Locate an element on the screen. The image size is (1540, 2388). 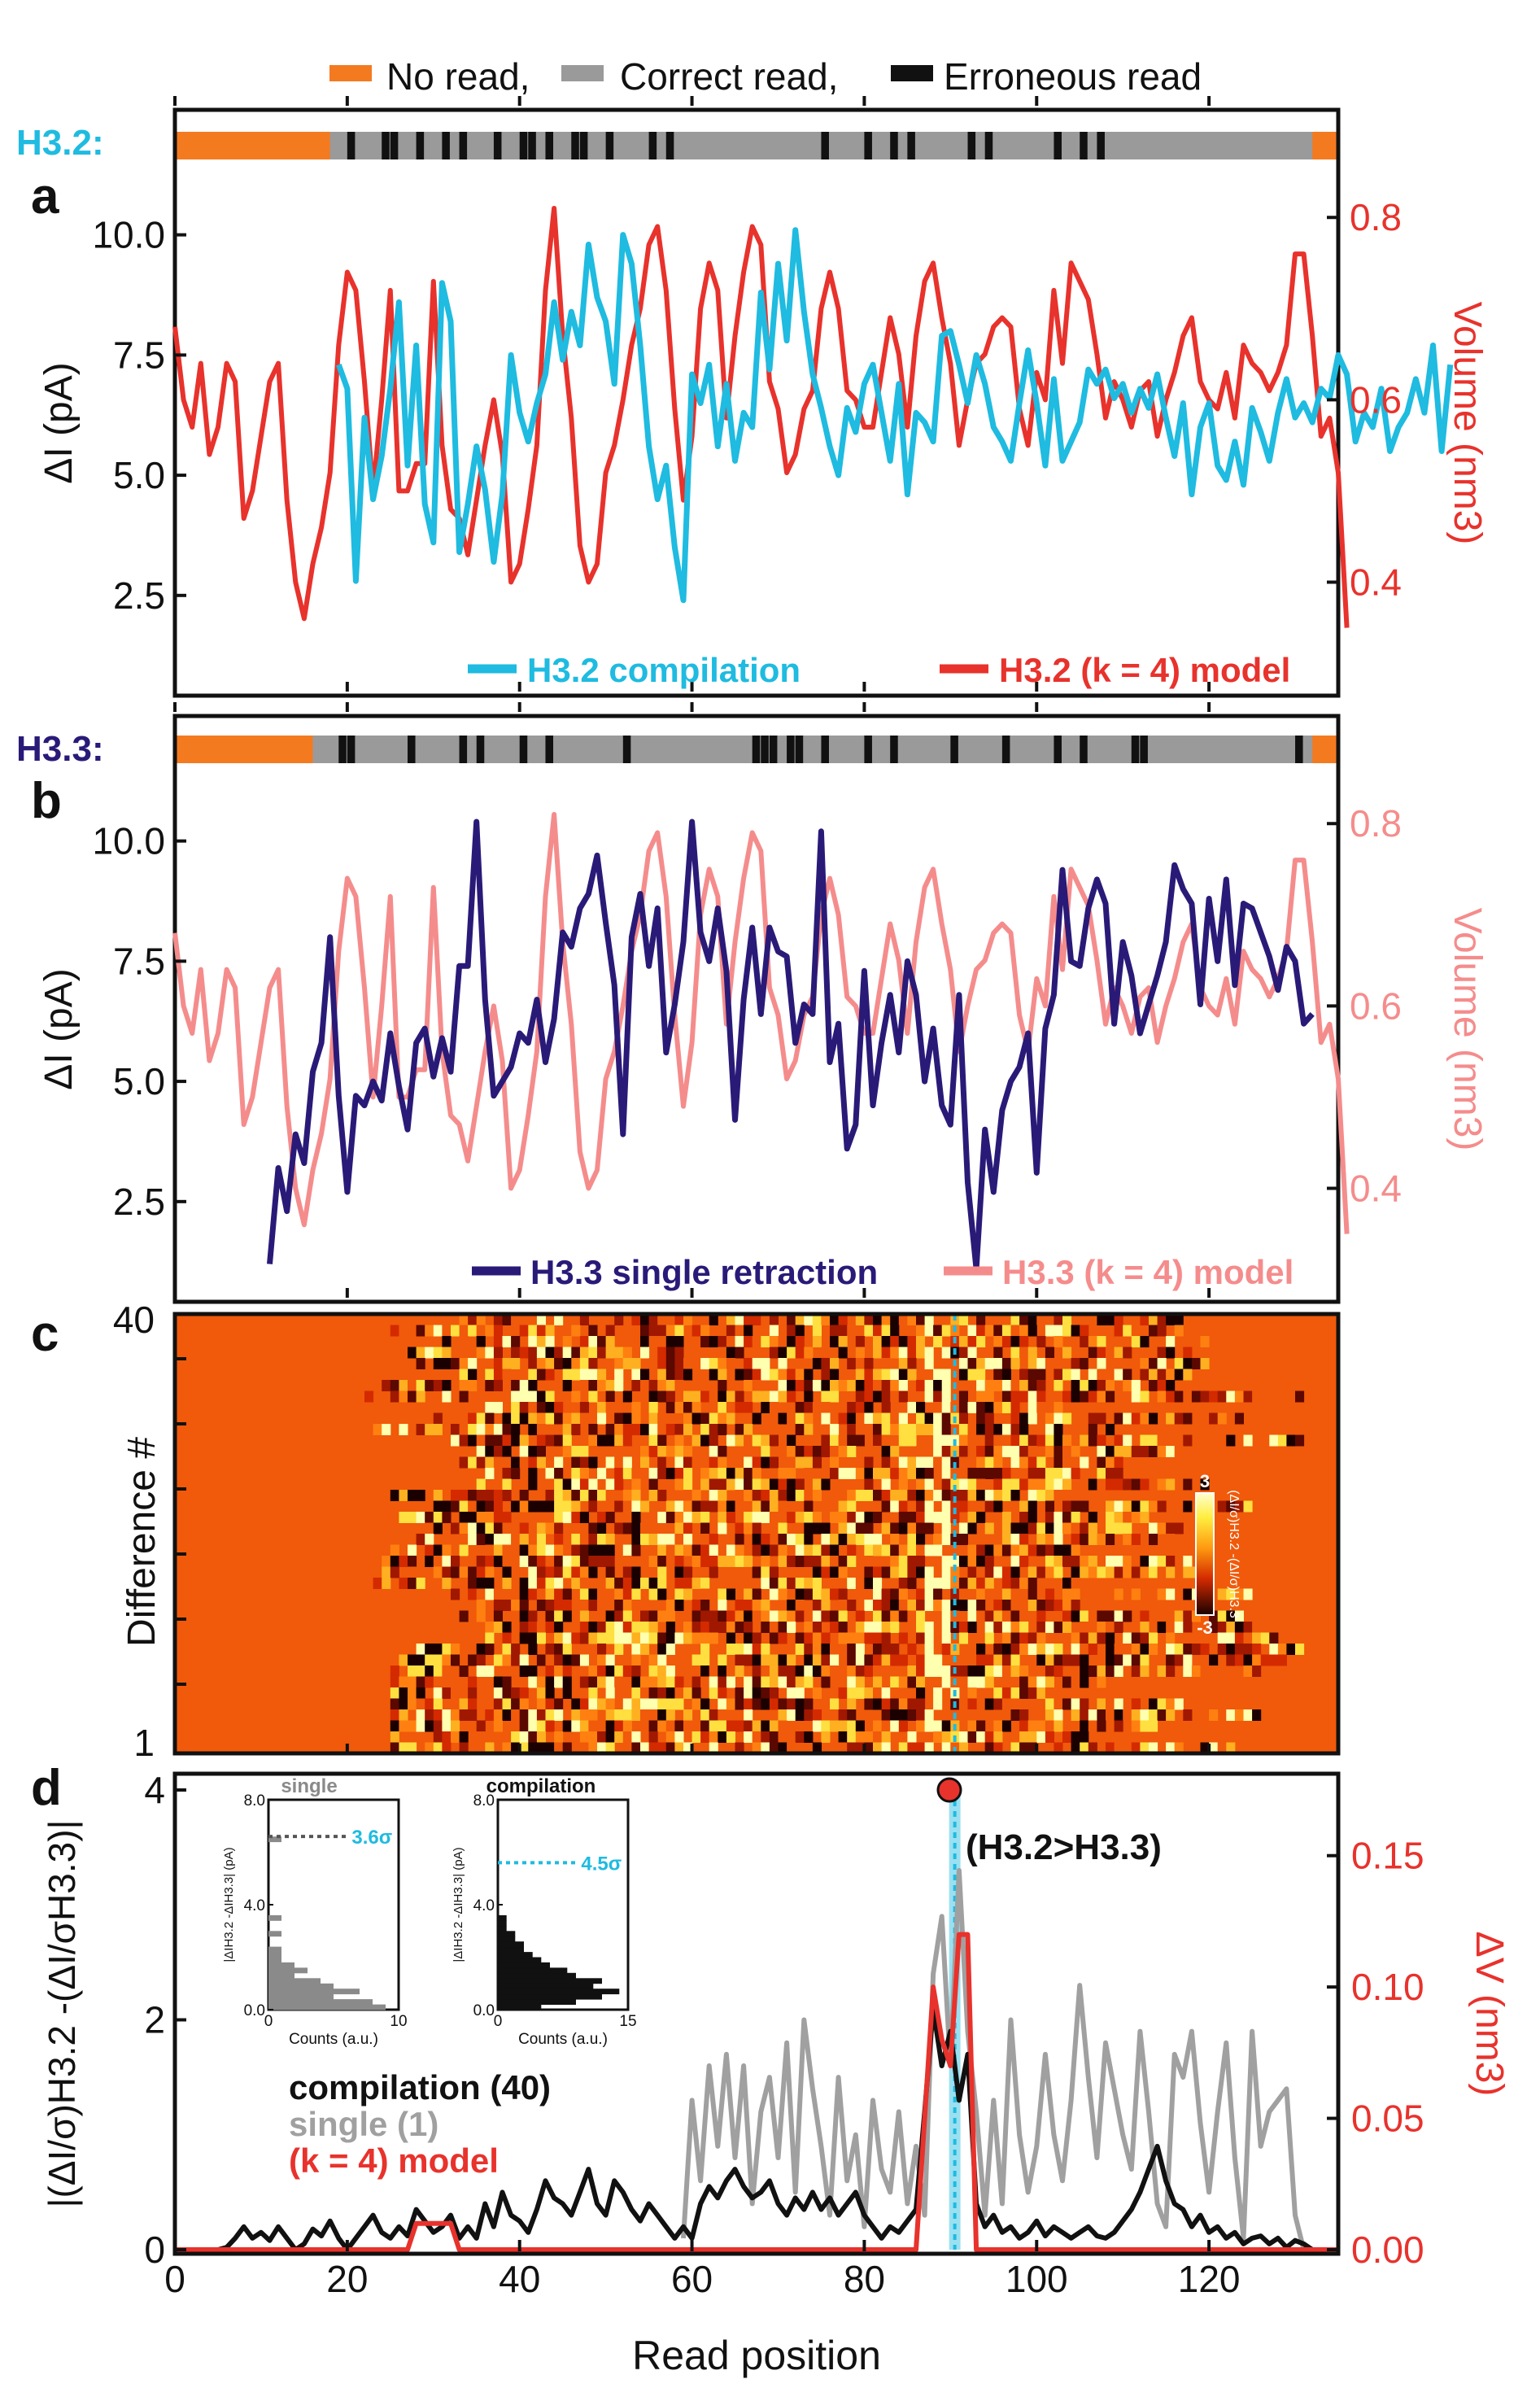
inset-histogram-bar is located at coordinates (511, 1950).